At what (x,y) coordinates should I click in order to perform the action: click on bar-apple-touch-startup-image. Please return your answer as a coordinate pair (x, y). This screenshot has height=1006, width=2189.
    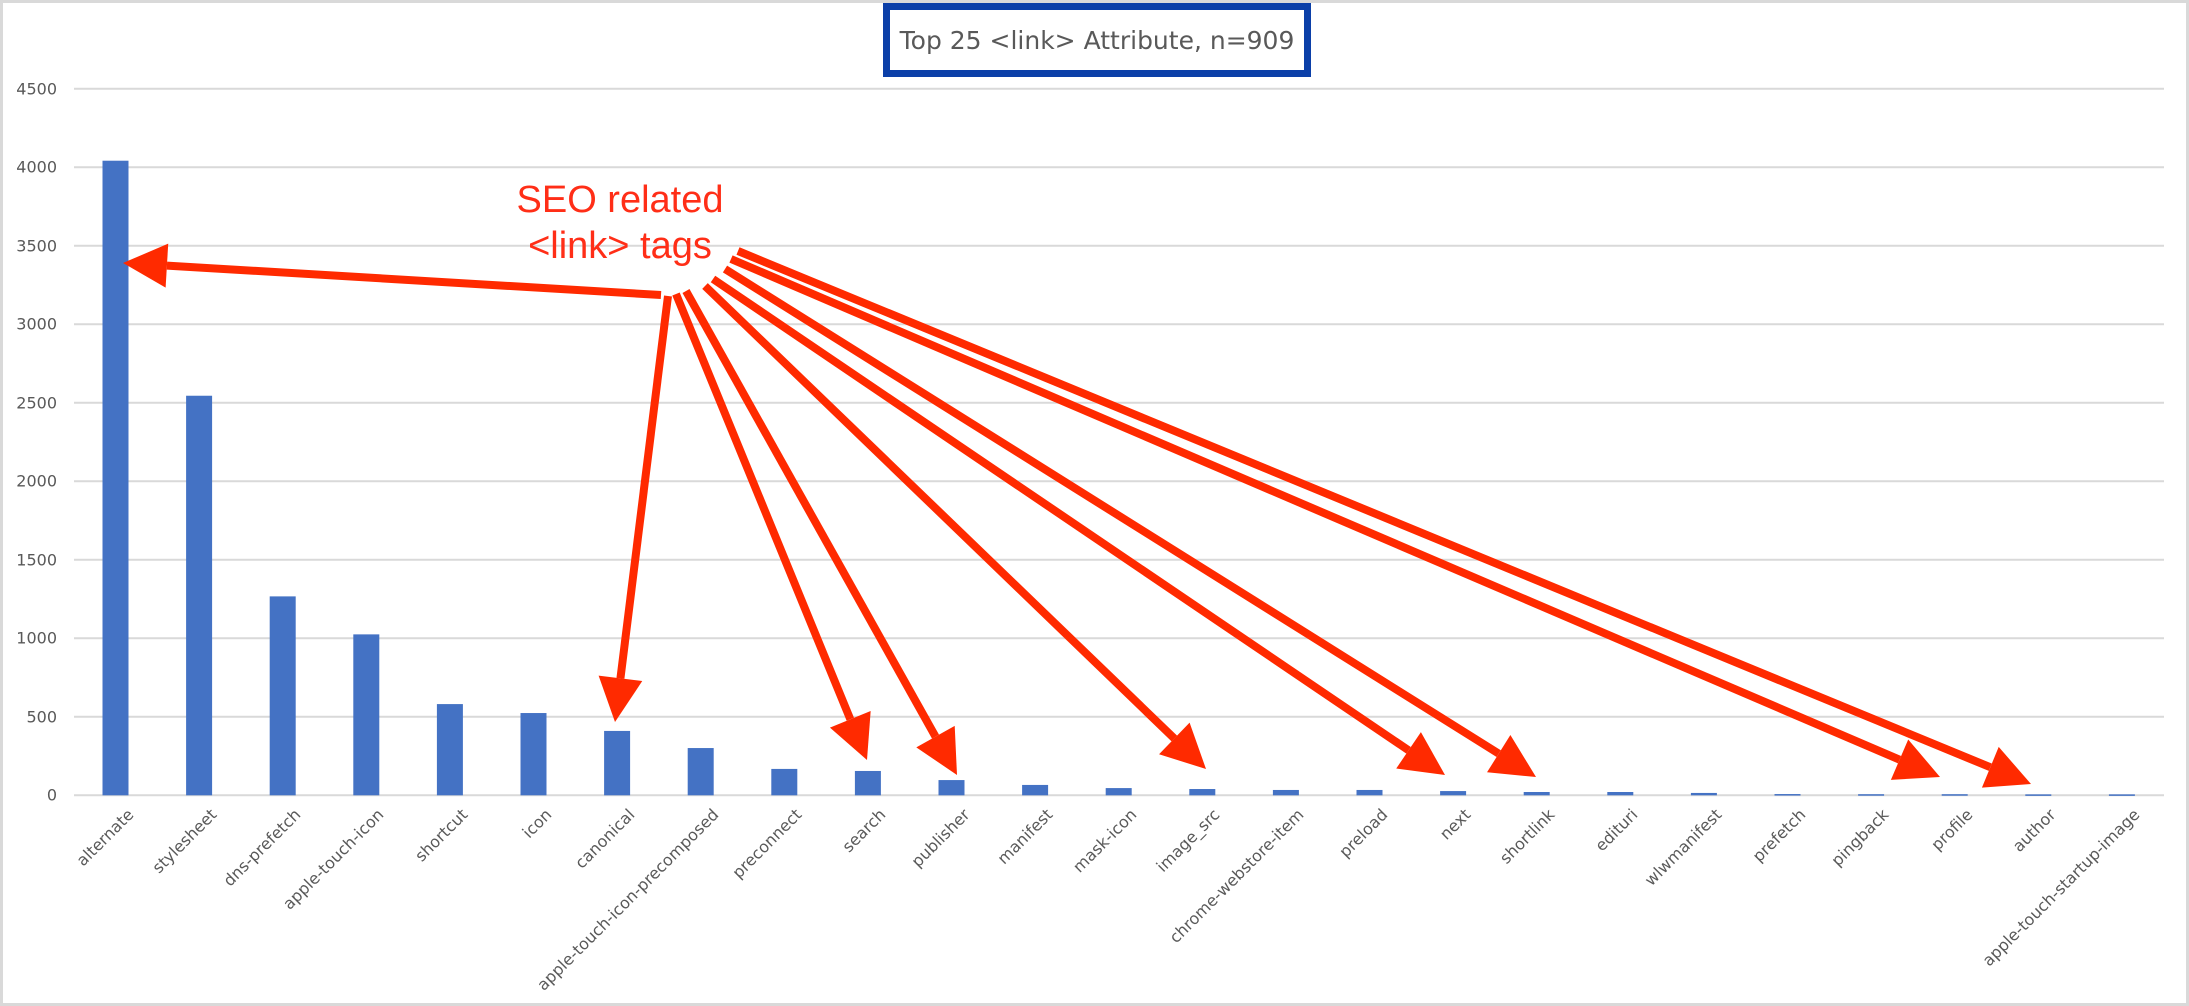
    Looking at the image, I should click on (2121, 795).